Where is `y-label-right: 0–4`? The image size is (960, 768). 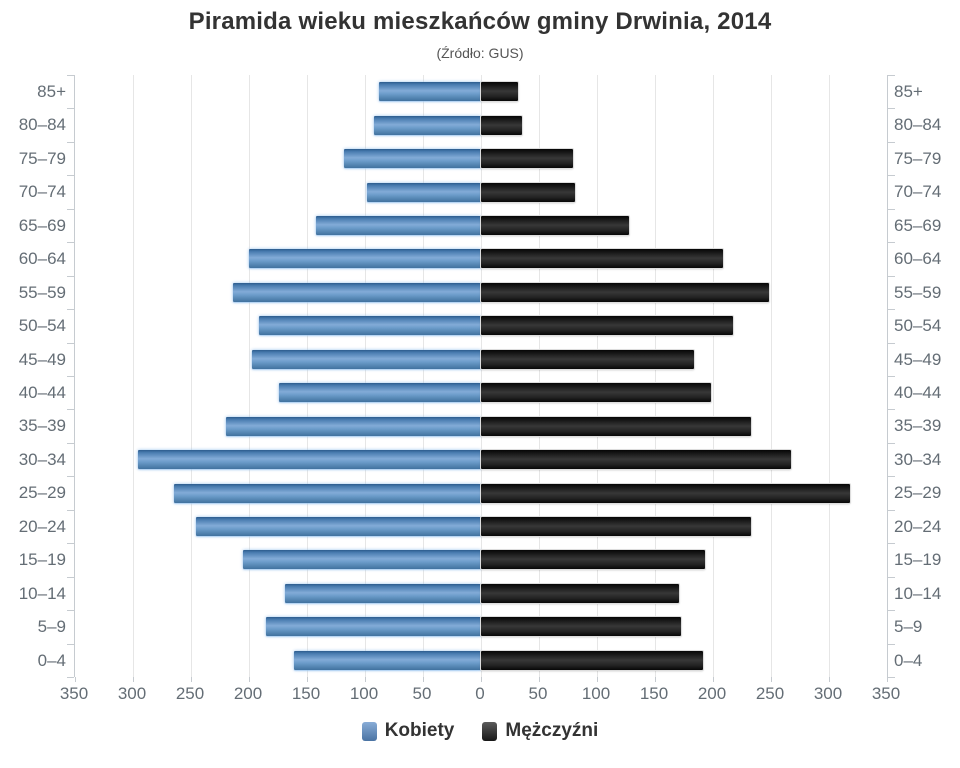 y-label-right: 0–4 is located at coordinates (908, 660).